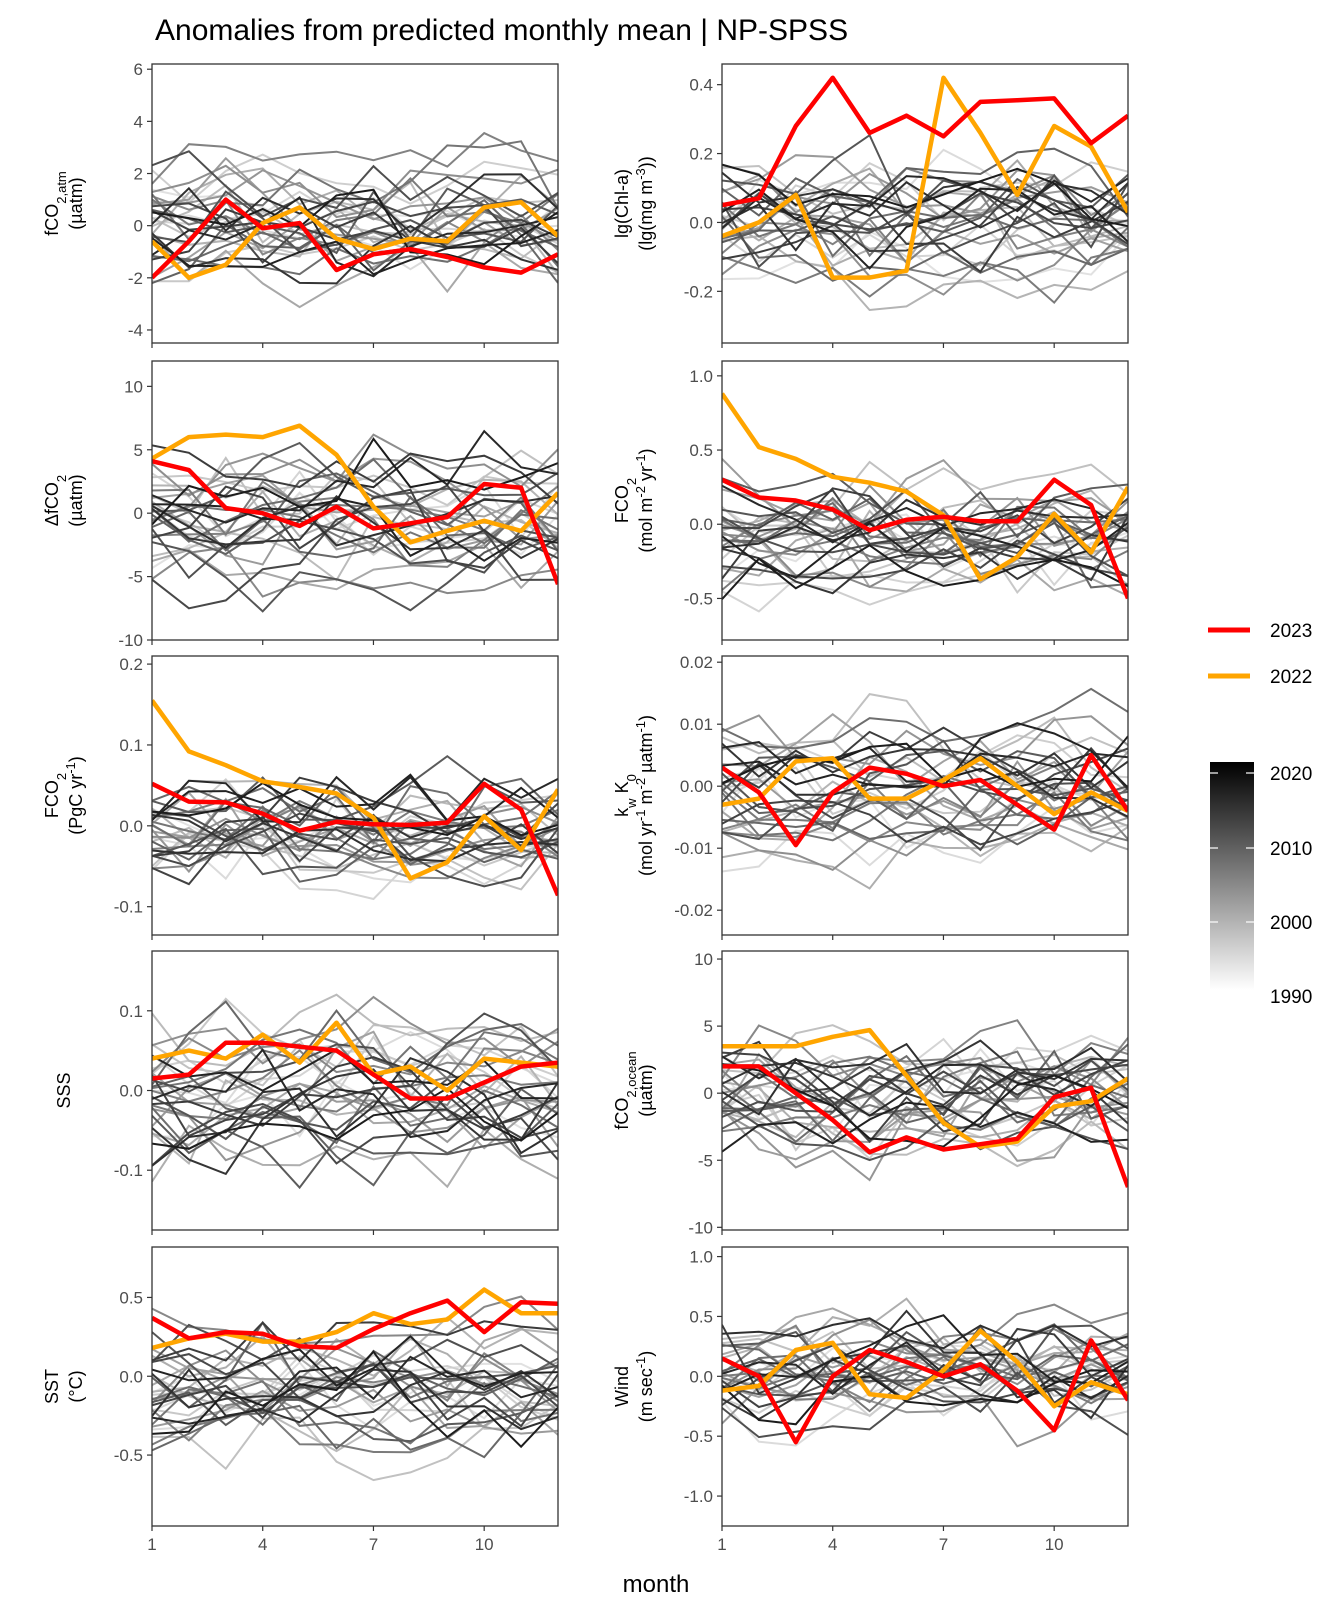 The height and width of the screenshot is (1612, 1344). I want to click on y-tick-label: 1.0, so click(701, 1257).